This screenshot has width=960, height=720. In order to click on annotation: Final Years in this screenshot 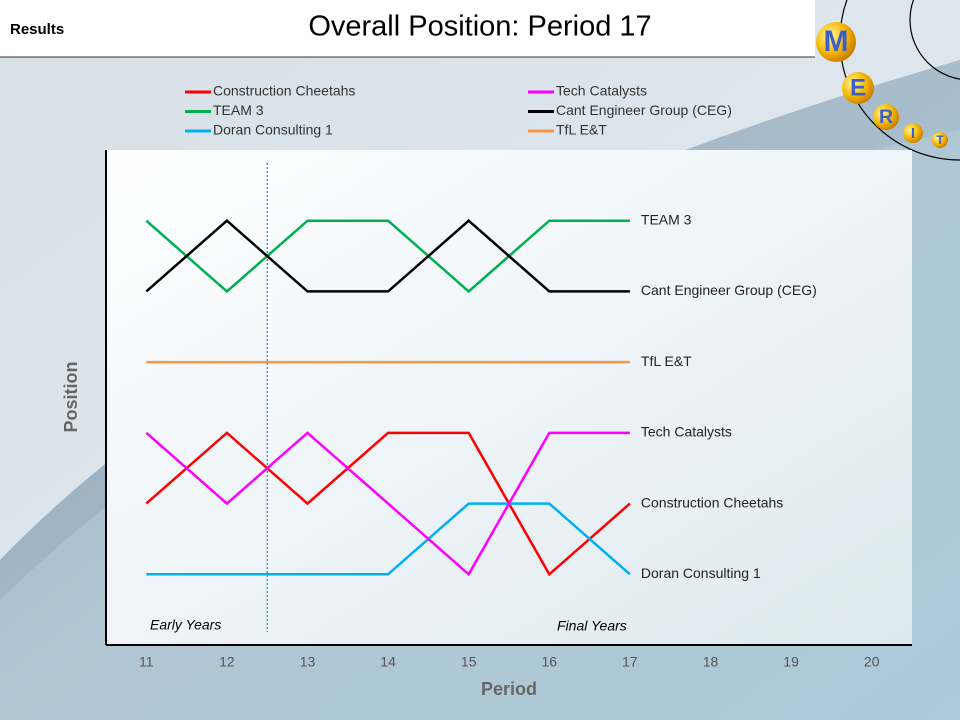, I will do `click(592, 626)`.